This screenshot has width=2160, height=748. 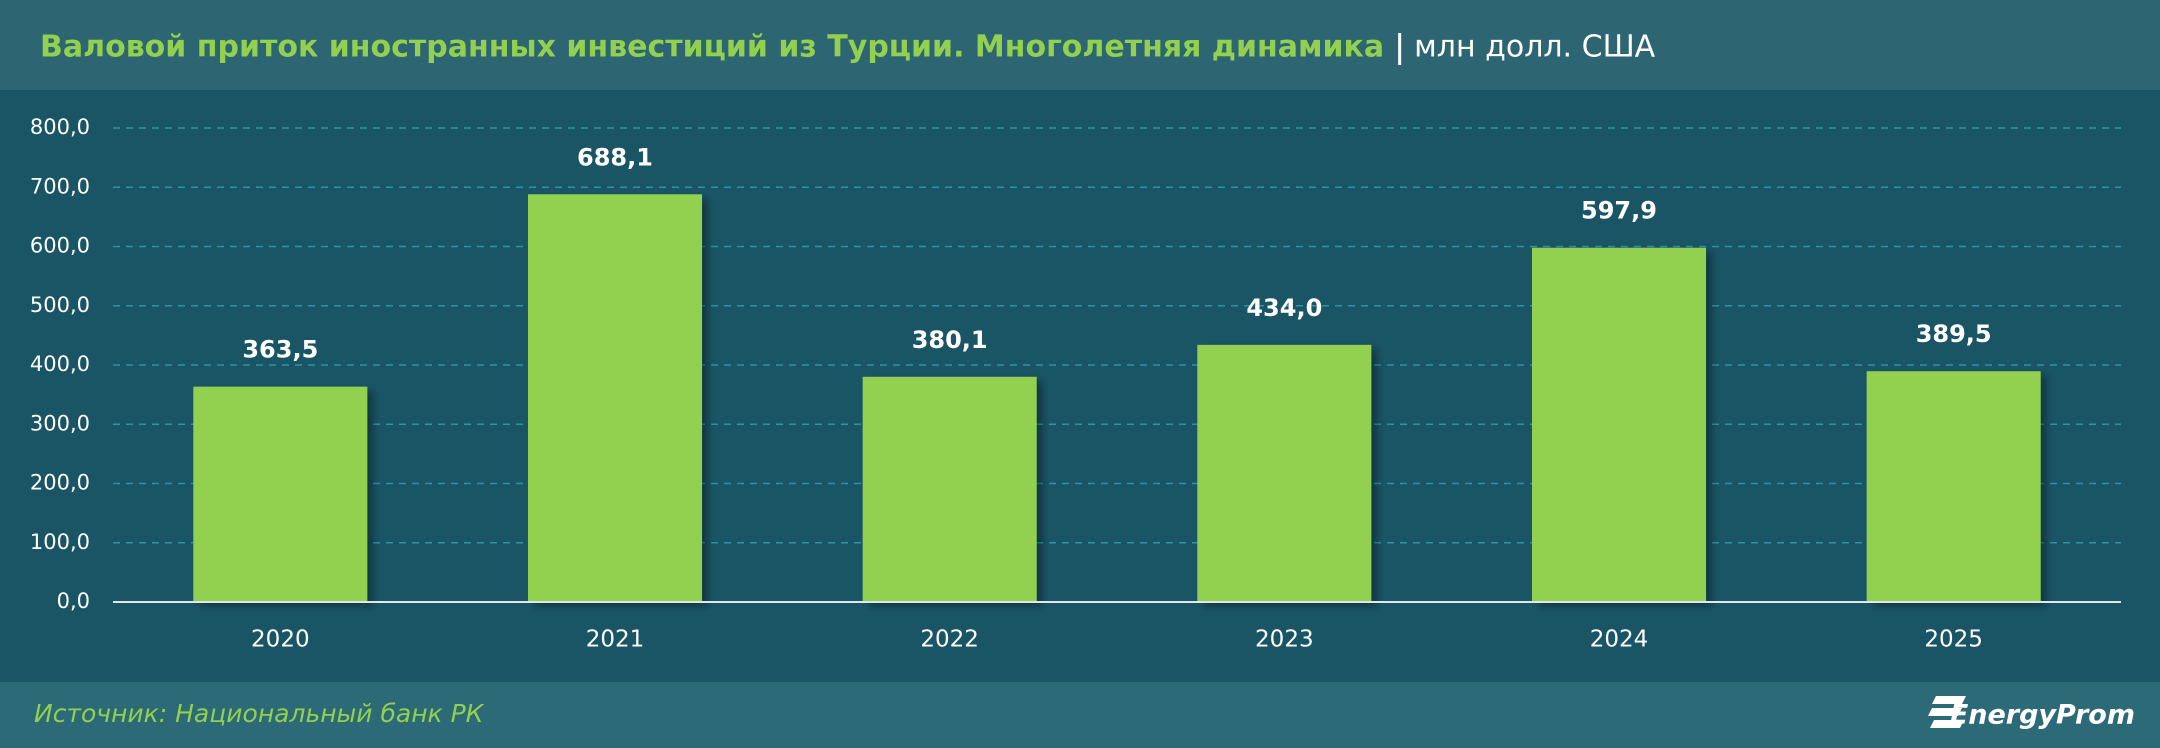 What do you see at coordinates (1619, 211) in the screenshot?
I see `value-label: 597,9` at bounding box center [1619, 211].